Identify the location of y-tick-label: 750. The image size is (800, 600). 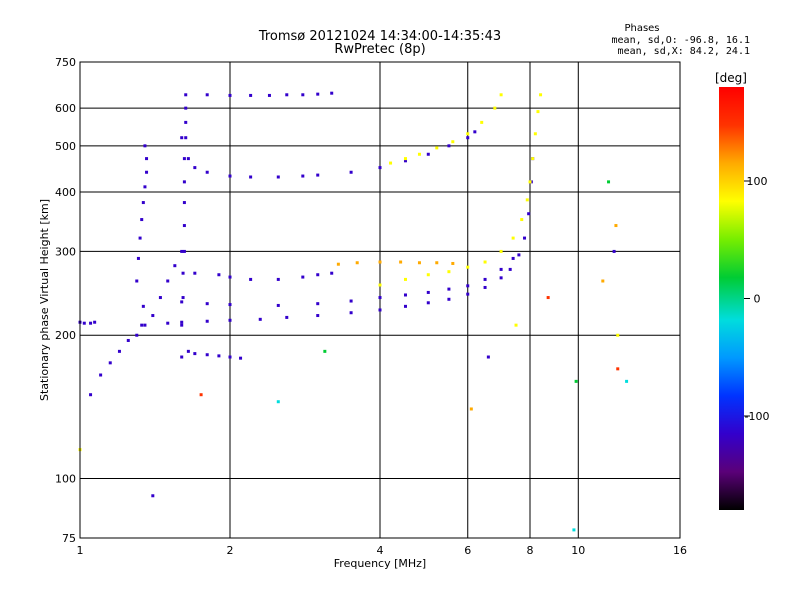
(65, 62).